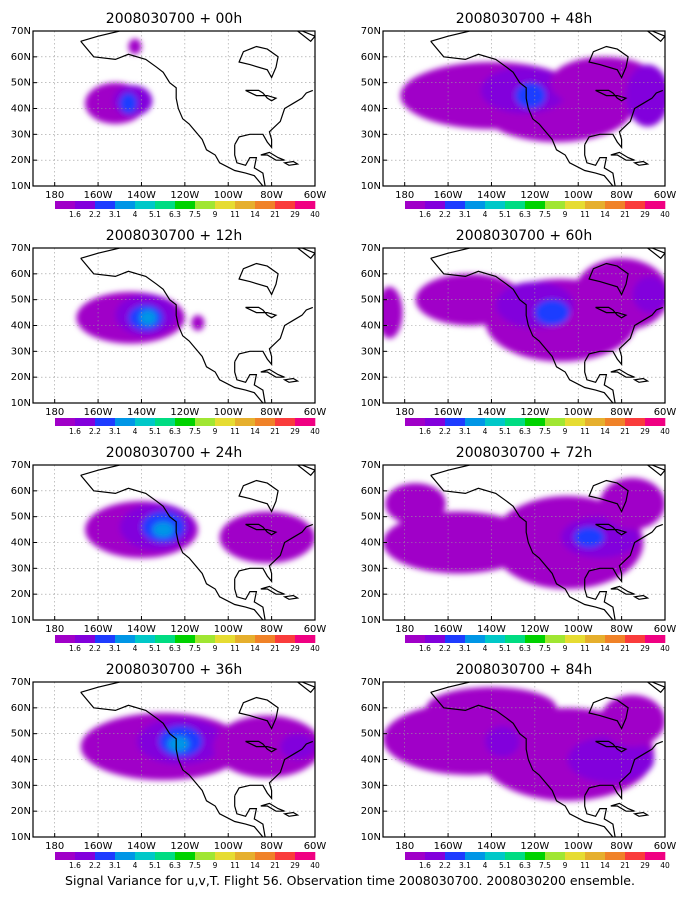  What do you see at coordinates (174, 453) in the screenshot?
I see `panel-title: 2008030700 + 24h` at bounding box center [174, 453].